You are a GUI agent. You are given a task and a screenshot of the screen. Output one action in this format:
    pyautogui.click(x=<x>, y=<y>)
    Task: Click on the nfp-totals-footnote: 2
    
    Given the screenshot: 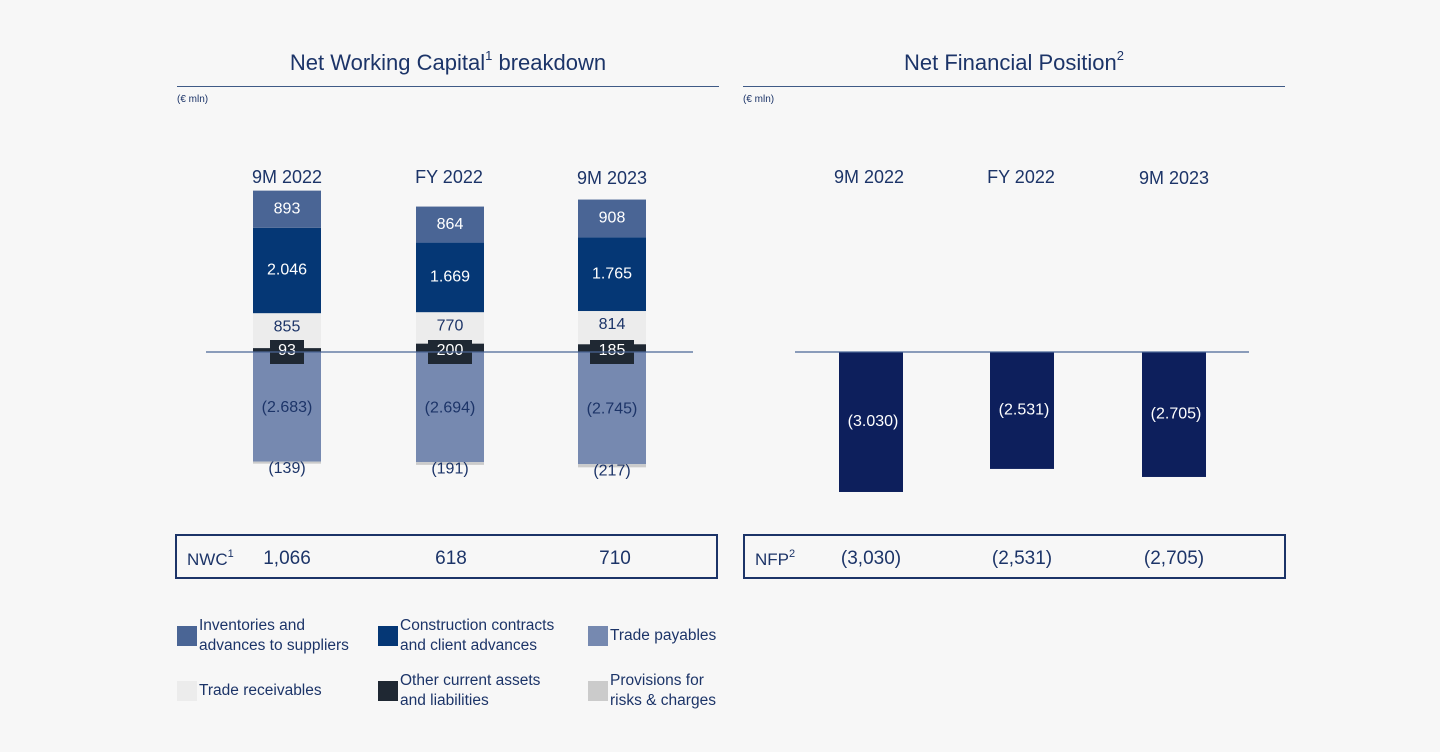 What is the action you would take?
    pyautogui.click(x=792, y=554)
    